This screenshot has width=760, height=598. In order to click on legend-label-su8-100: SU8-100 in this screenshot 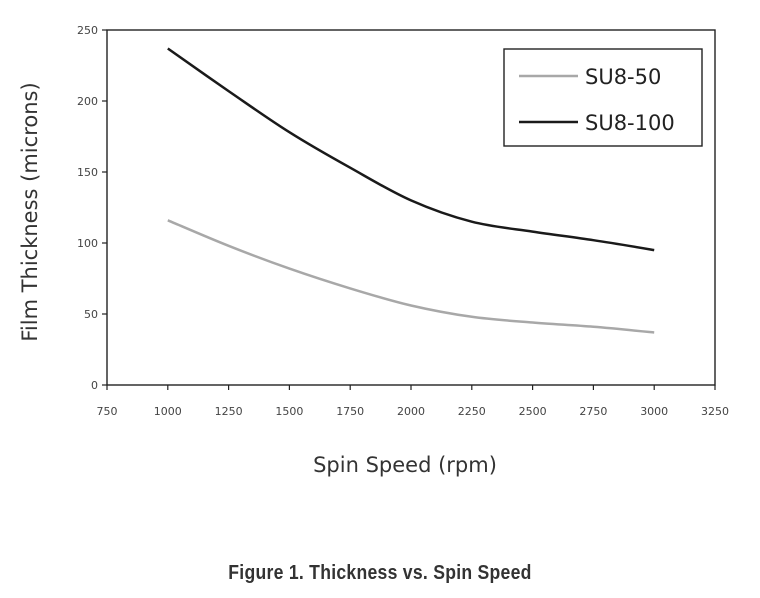, I will do `click(630, 123)`.